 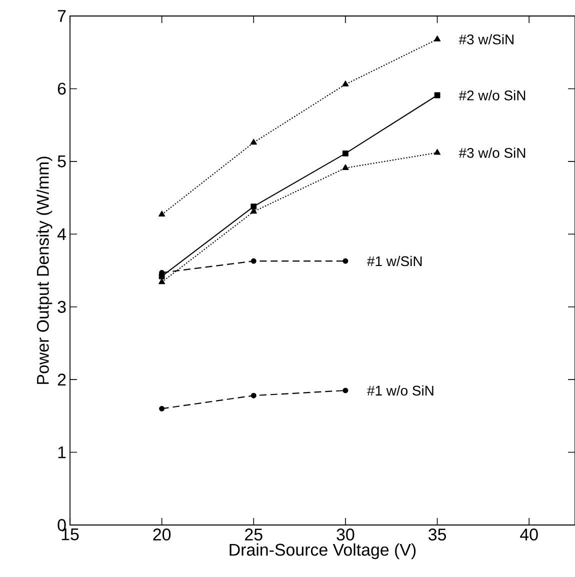 What do you see at coordinates (323, 551) in the screenshot?
I see `x-axis-title: Drain-Source Voltage (V)` at bounding box center [323, 551].